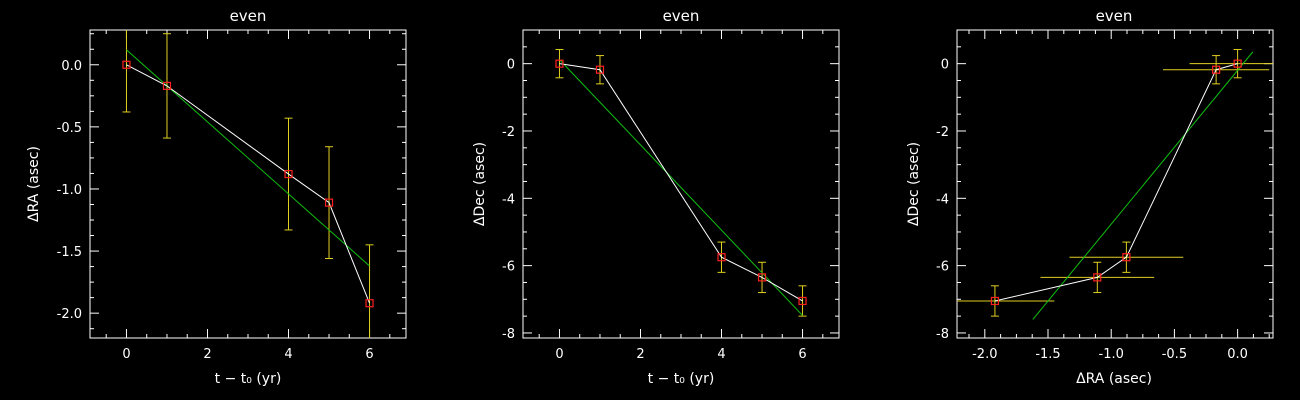 This screenshot has width=1300, height=400. Describe the element at coordinates (69, 252) in the screenshot. I see `y-tick-label: -1.5` at that location.